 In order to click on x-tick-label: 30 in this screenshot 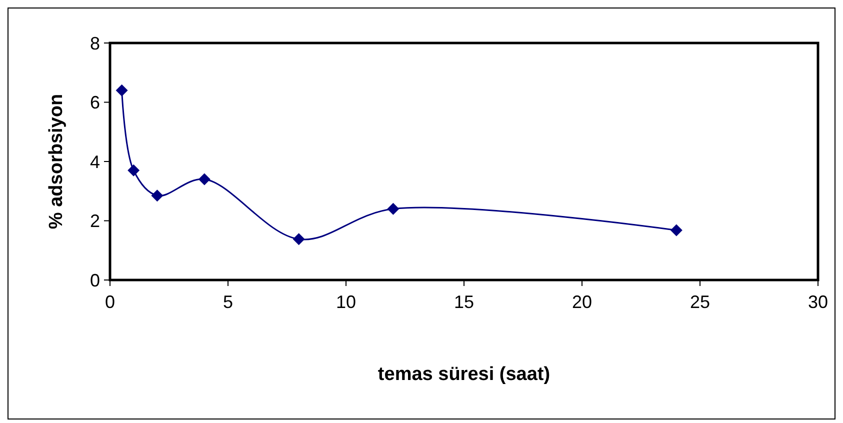, I will do `click(818, 302)`.